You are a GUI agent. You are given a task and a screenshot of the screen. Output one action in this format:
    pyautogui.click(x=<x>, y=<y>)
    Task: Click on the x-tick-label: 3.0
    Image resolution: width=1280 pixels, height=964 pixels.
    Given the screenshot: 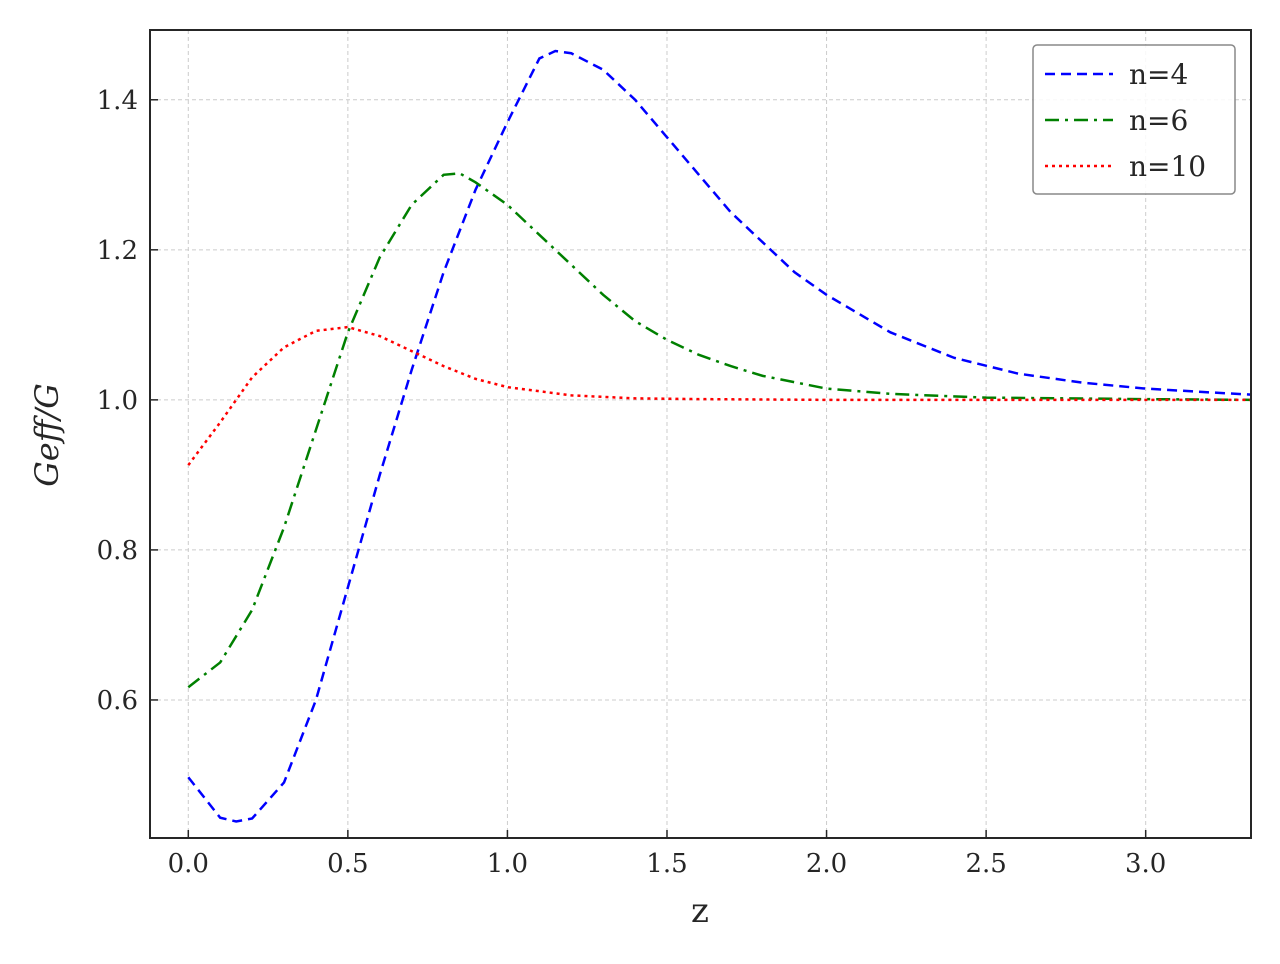 What is the action you would take?
    pyautogui.click(x=1145, y=864)
    